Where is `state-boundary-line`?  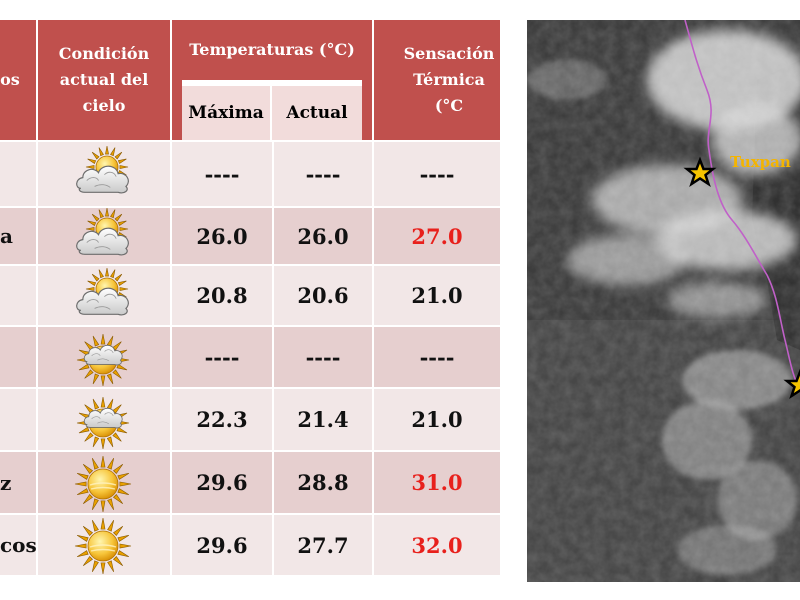 state-boundary-line is located at coordinates (742, 205).